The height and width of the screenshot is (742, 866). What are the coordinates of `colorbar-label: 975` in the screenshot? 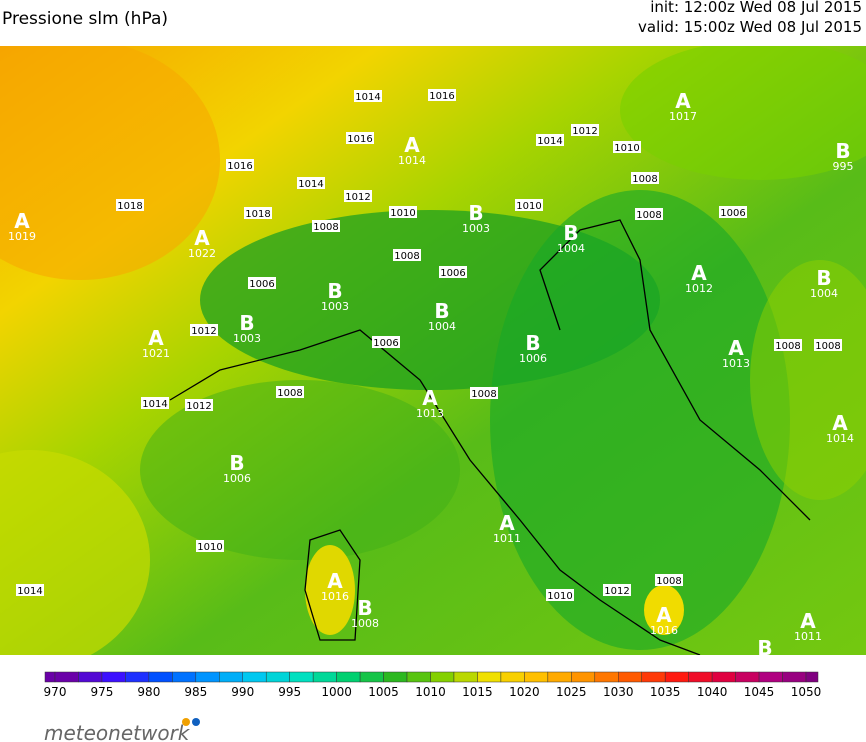 It's located at (101, 692).